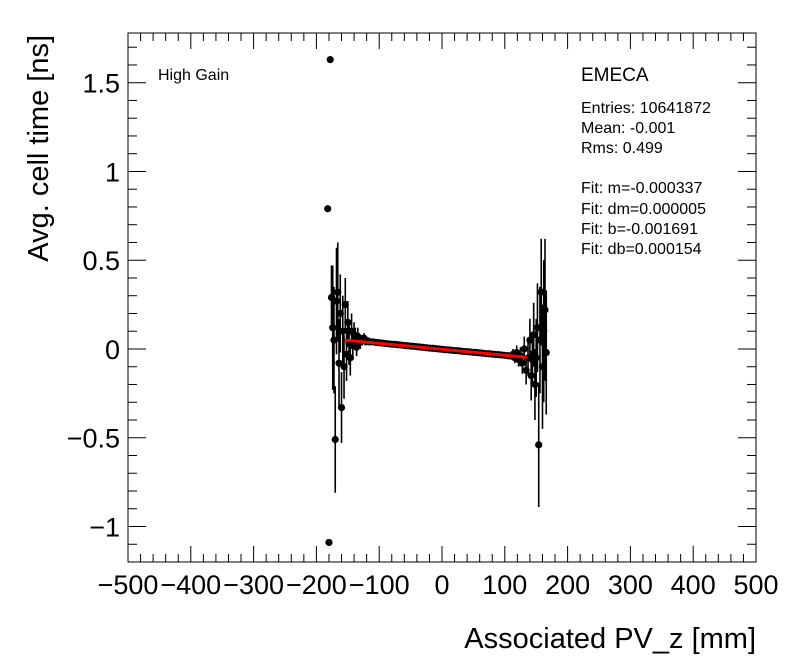 This screenshot has width=796, height=672. I want to click on x-axis-title: Associated PV_z [mm], so click(610, 639).